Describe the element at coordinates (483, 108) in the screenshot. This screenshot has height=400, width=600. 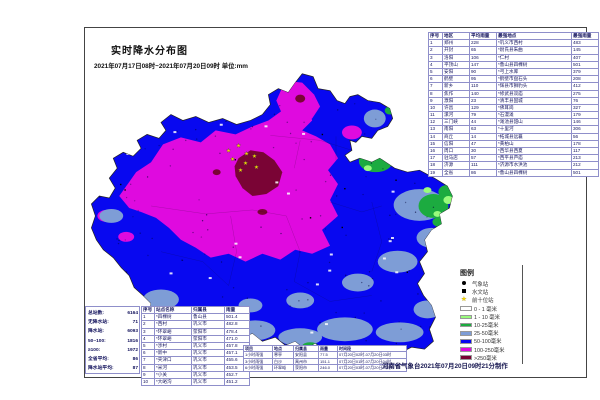
I see `table-cell: 129` at that location.